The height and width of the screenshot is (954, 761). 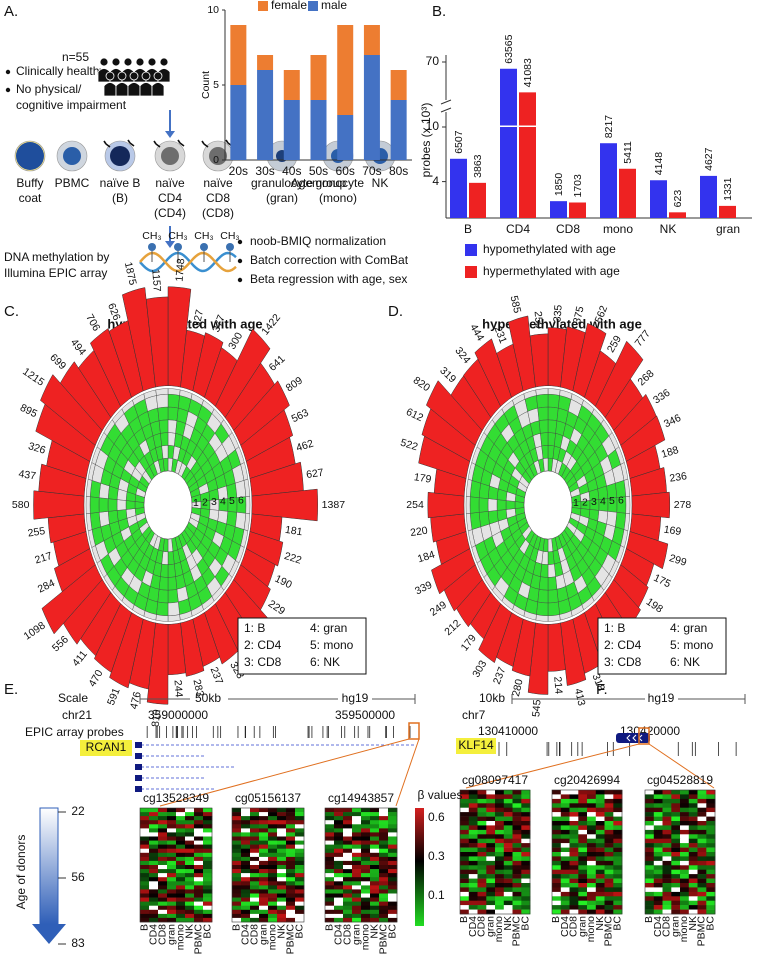 I want to click on legend-label: 3: CD8, so click(x=623, y=662).